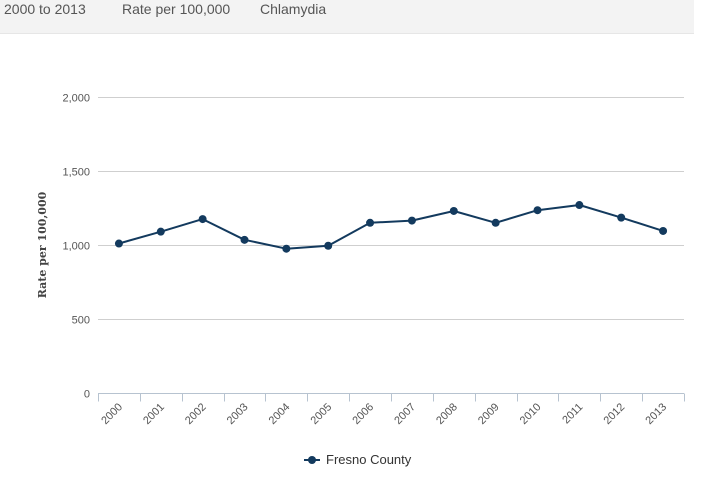 This screenshot has width=708, height=494. I want to click on x-tick-label: 2005, so click(322, 414).